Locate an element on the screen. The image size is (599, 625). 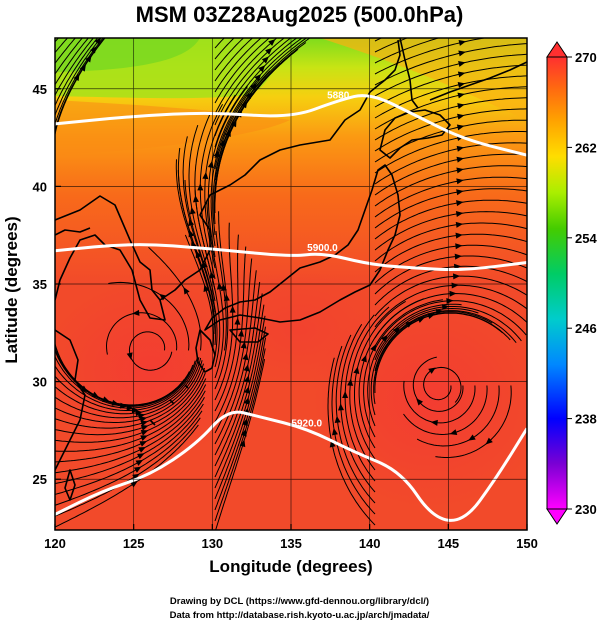
x-ticks: 120 125 130 135 140 145 150 is located at coordinates (291, 537).